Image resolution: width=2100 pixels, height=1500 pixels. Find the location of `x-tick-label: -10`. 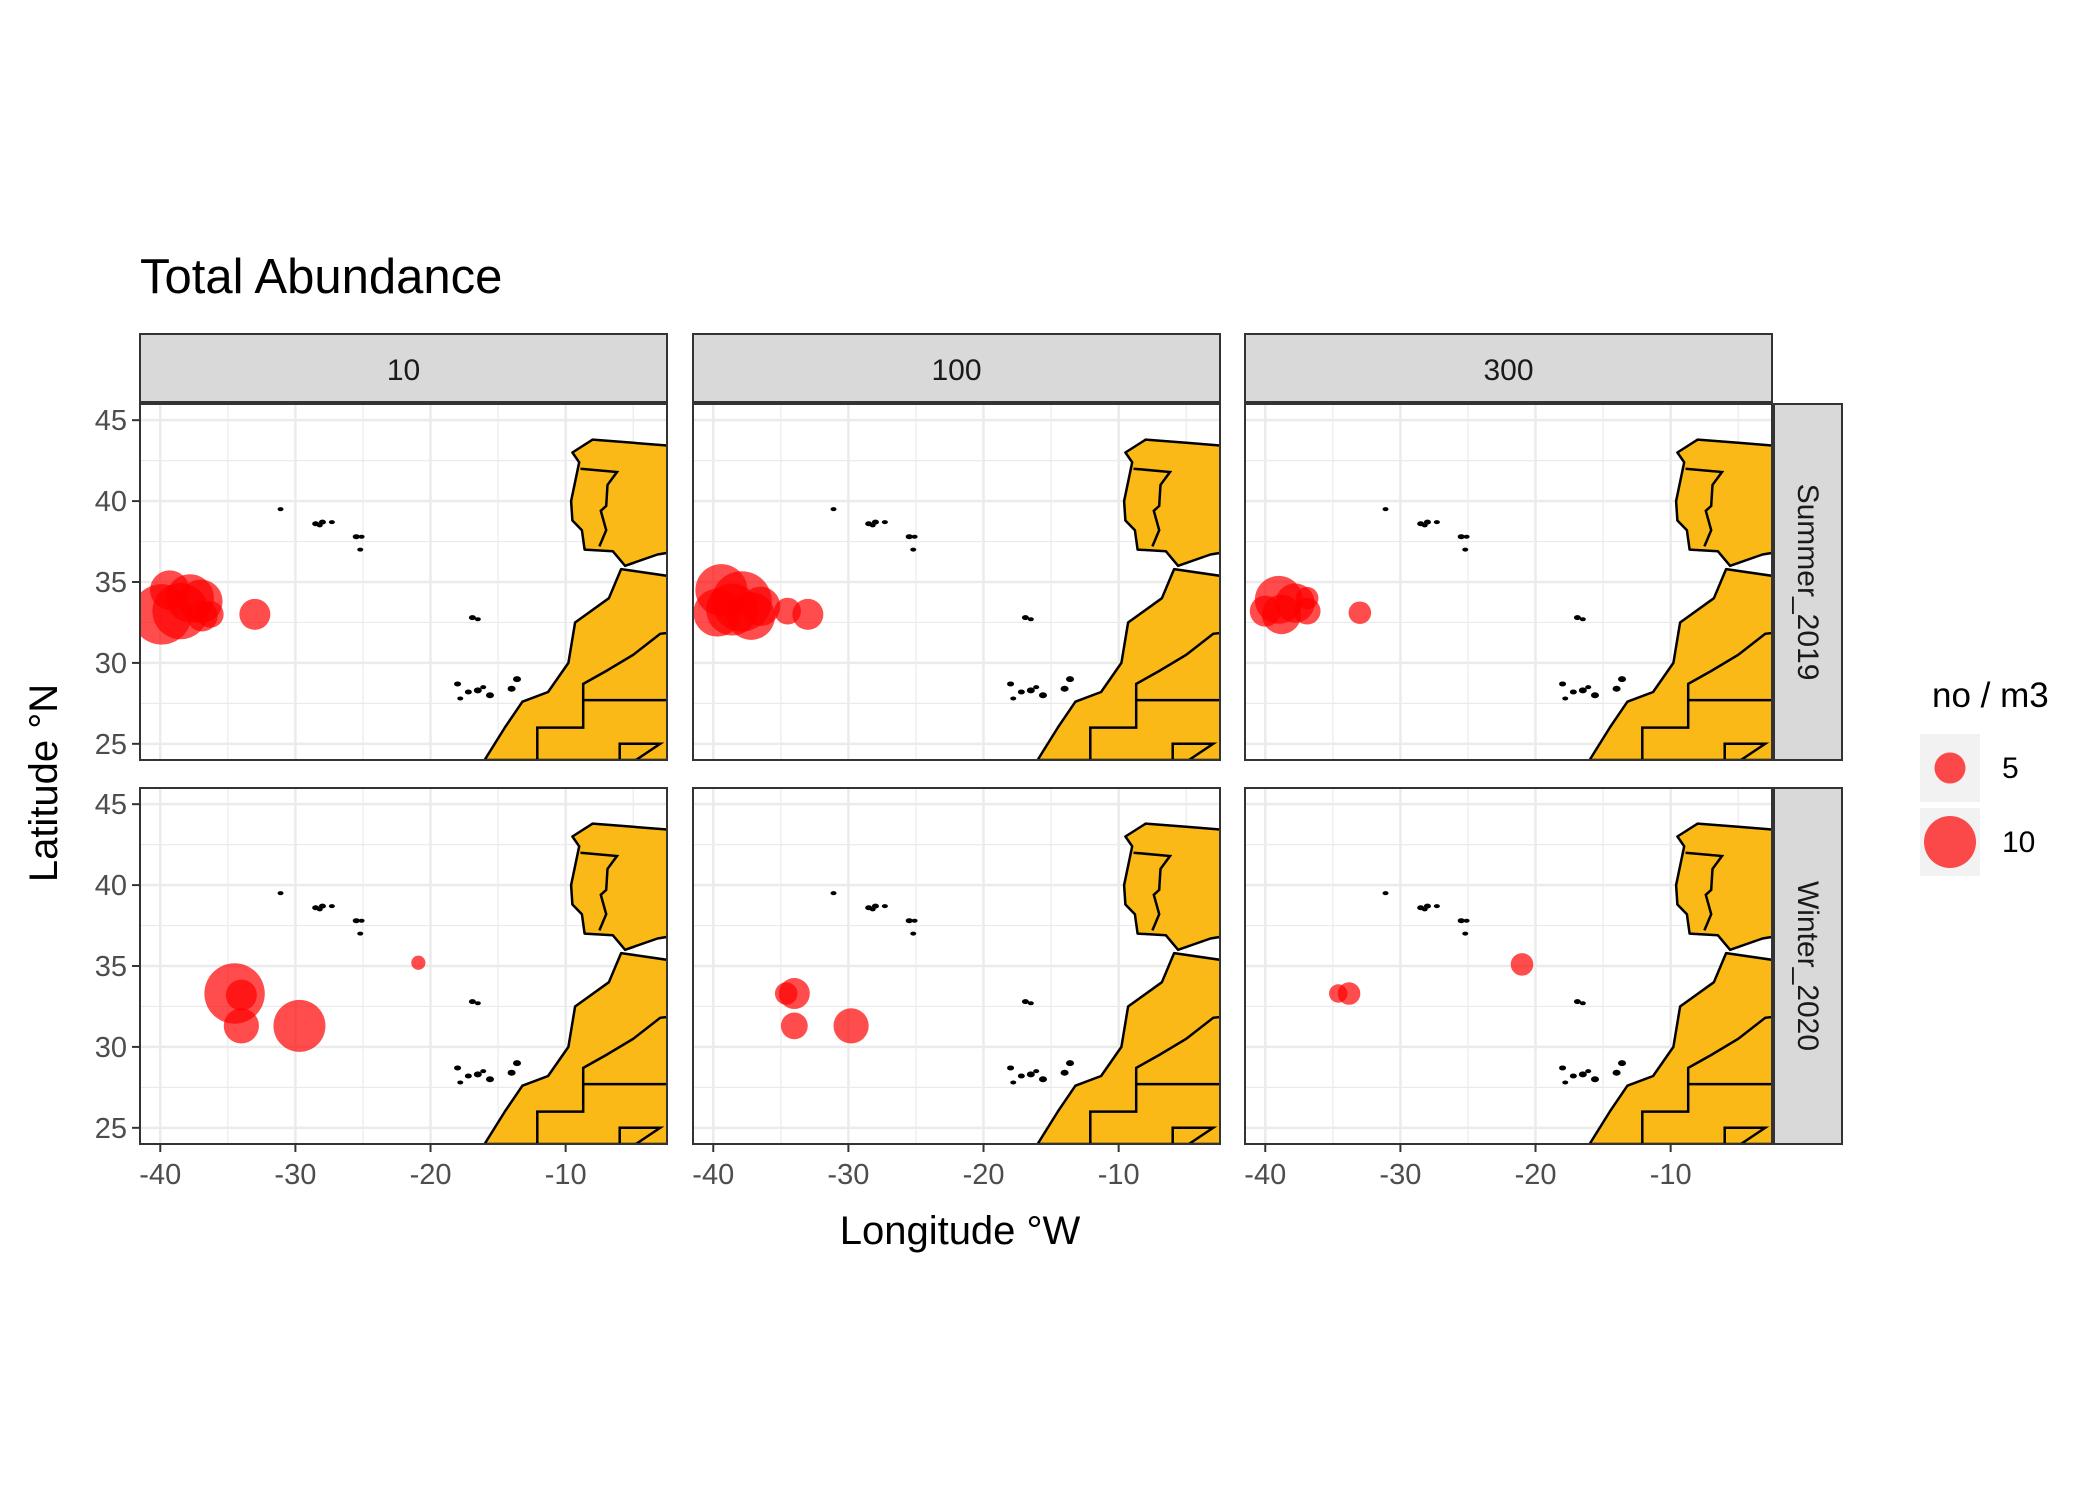

x-tick-label: -10 is located at coordinates (1671, 1175).